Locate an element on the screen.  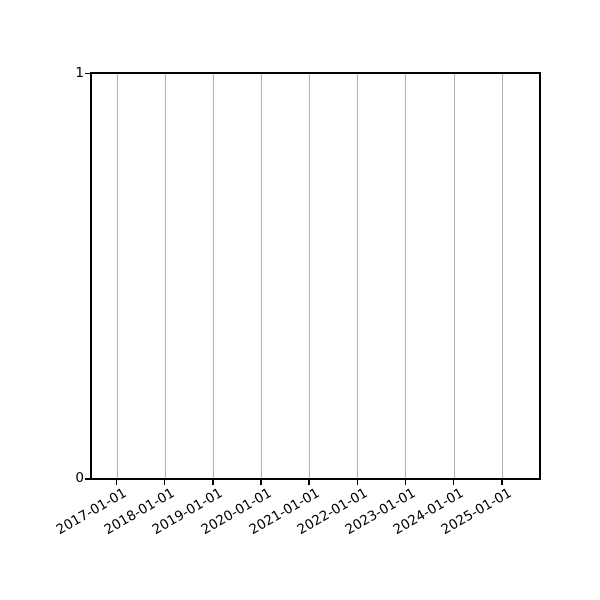
y-tick-label-1: 1 is located at coordinates (79, 73).